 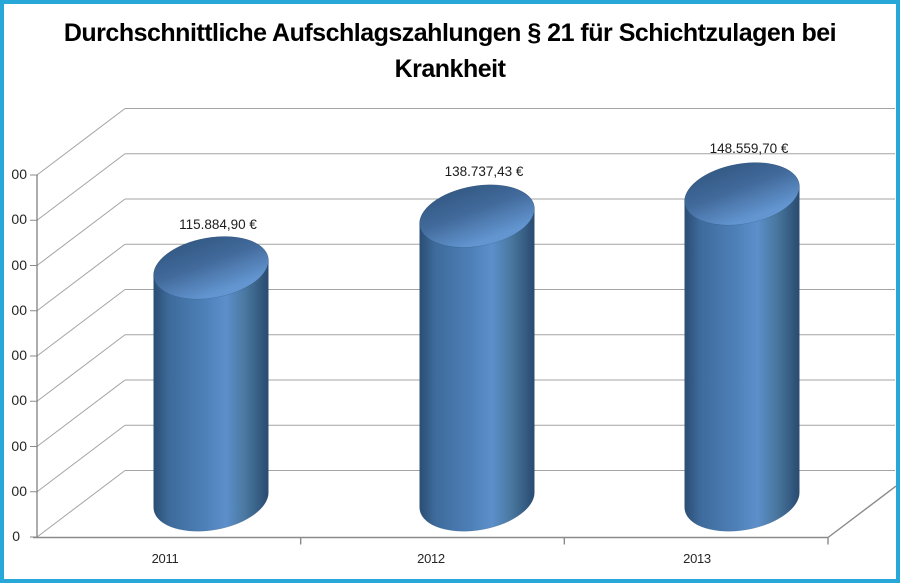 What do you see at coordinates (697, 558) in the screenshot?
I see `x-axis-label-2013: 2013` at bounding box center [697, 558].